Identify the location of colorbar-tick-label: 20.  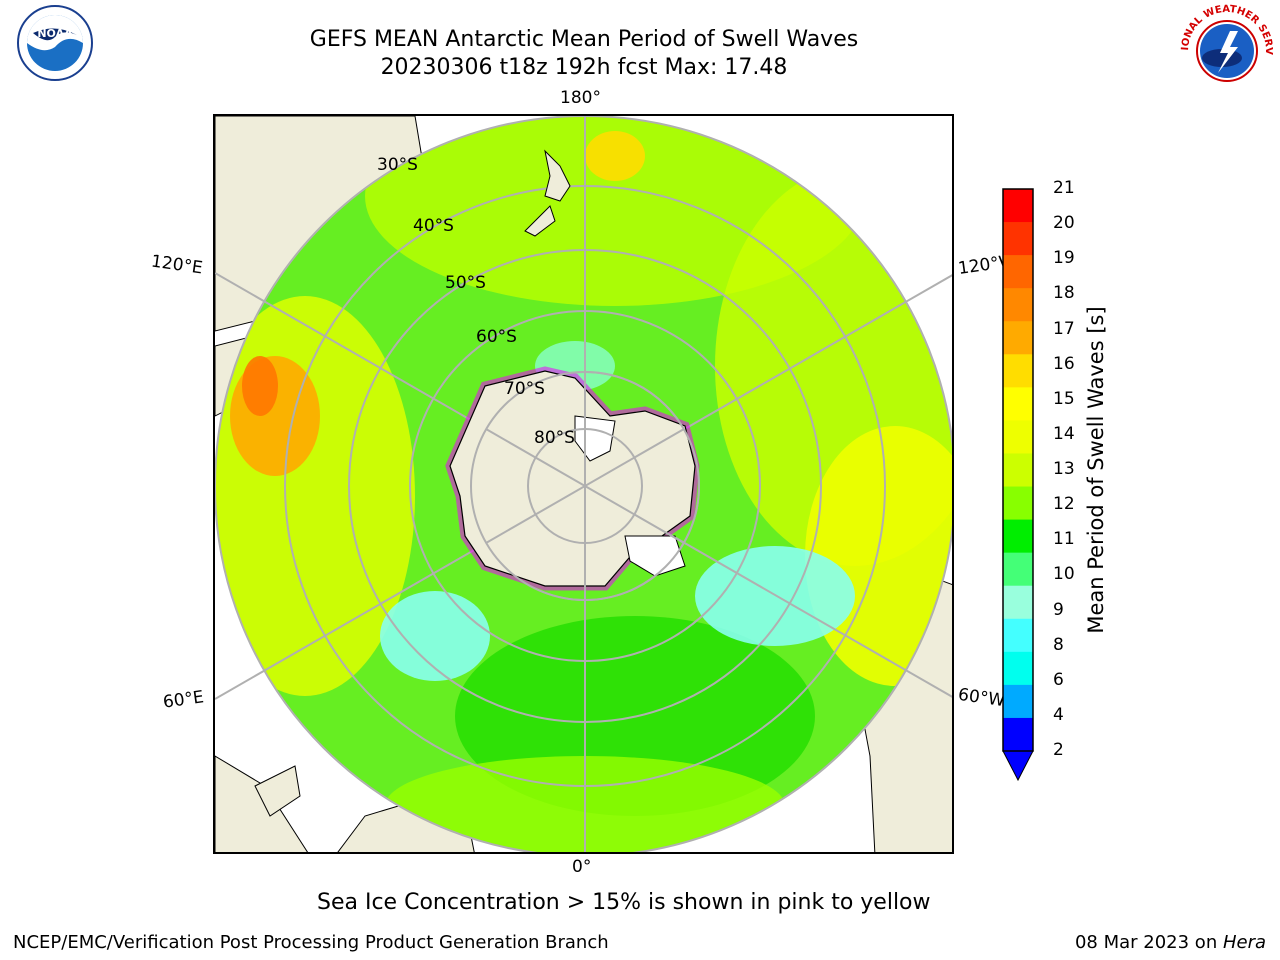
(1064, 223).